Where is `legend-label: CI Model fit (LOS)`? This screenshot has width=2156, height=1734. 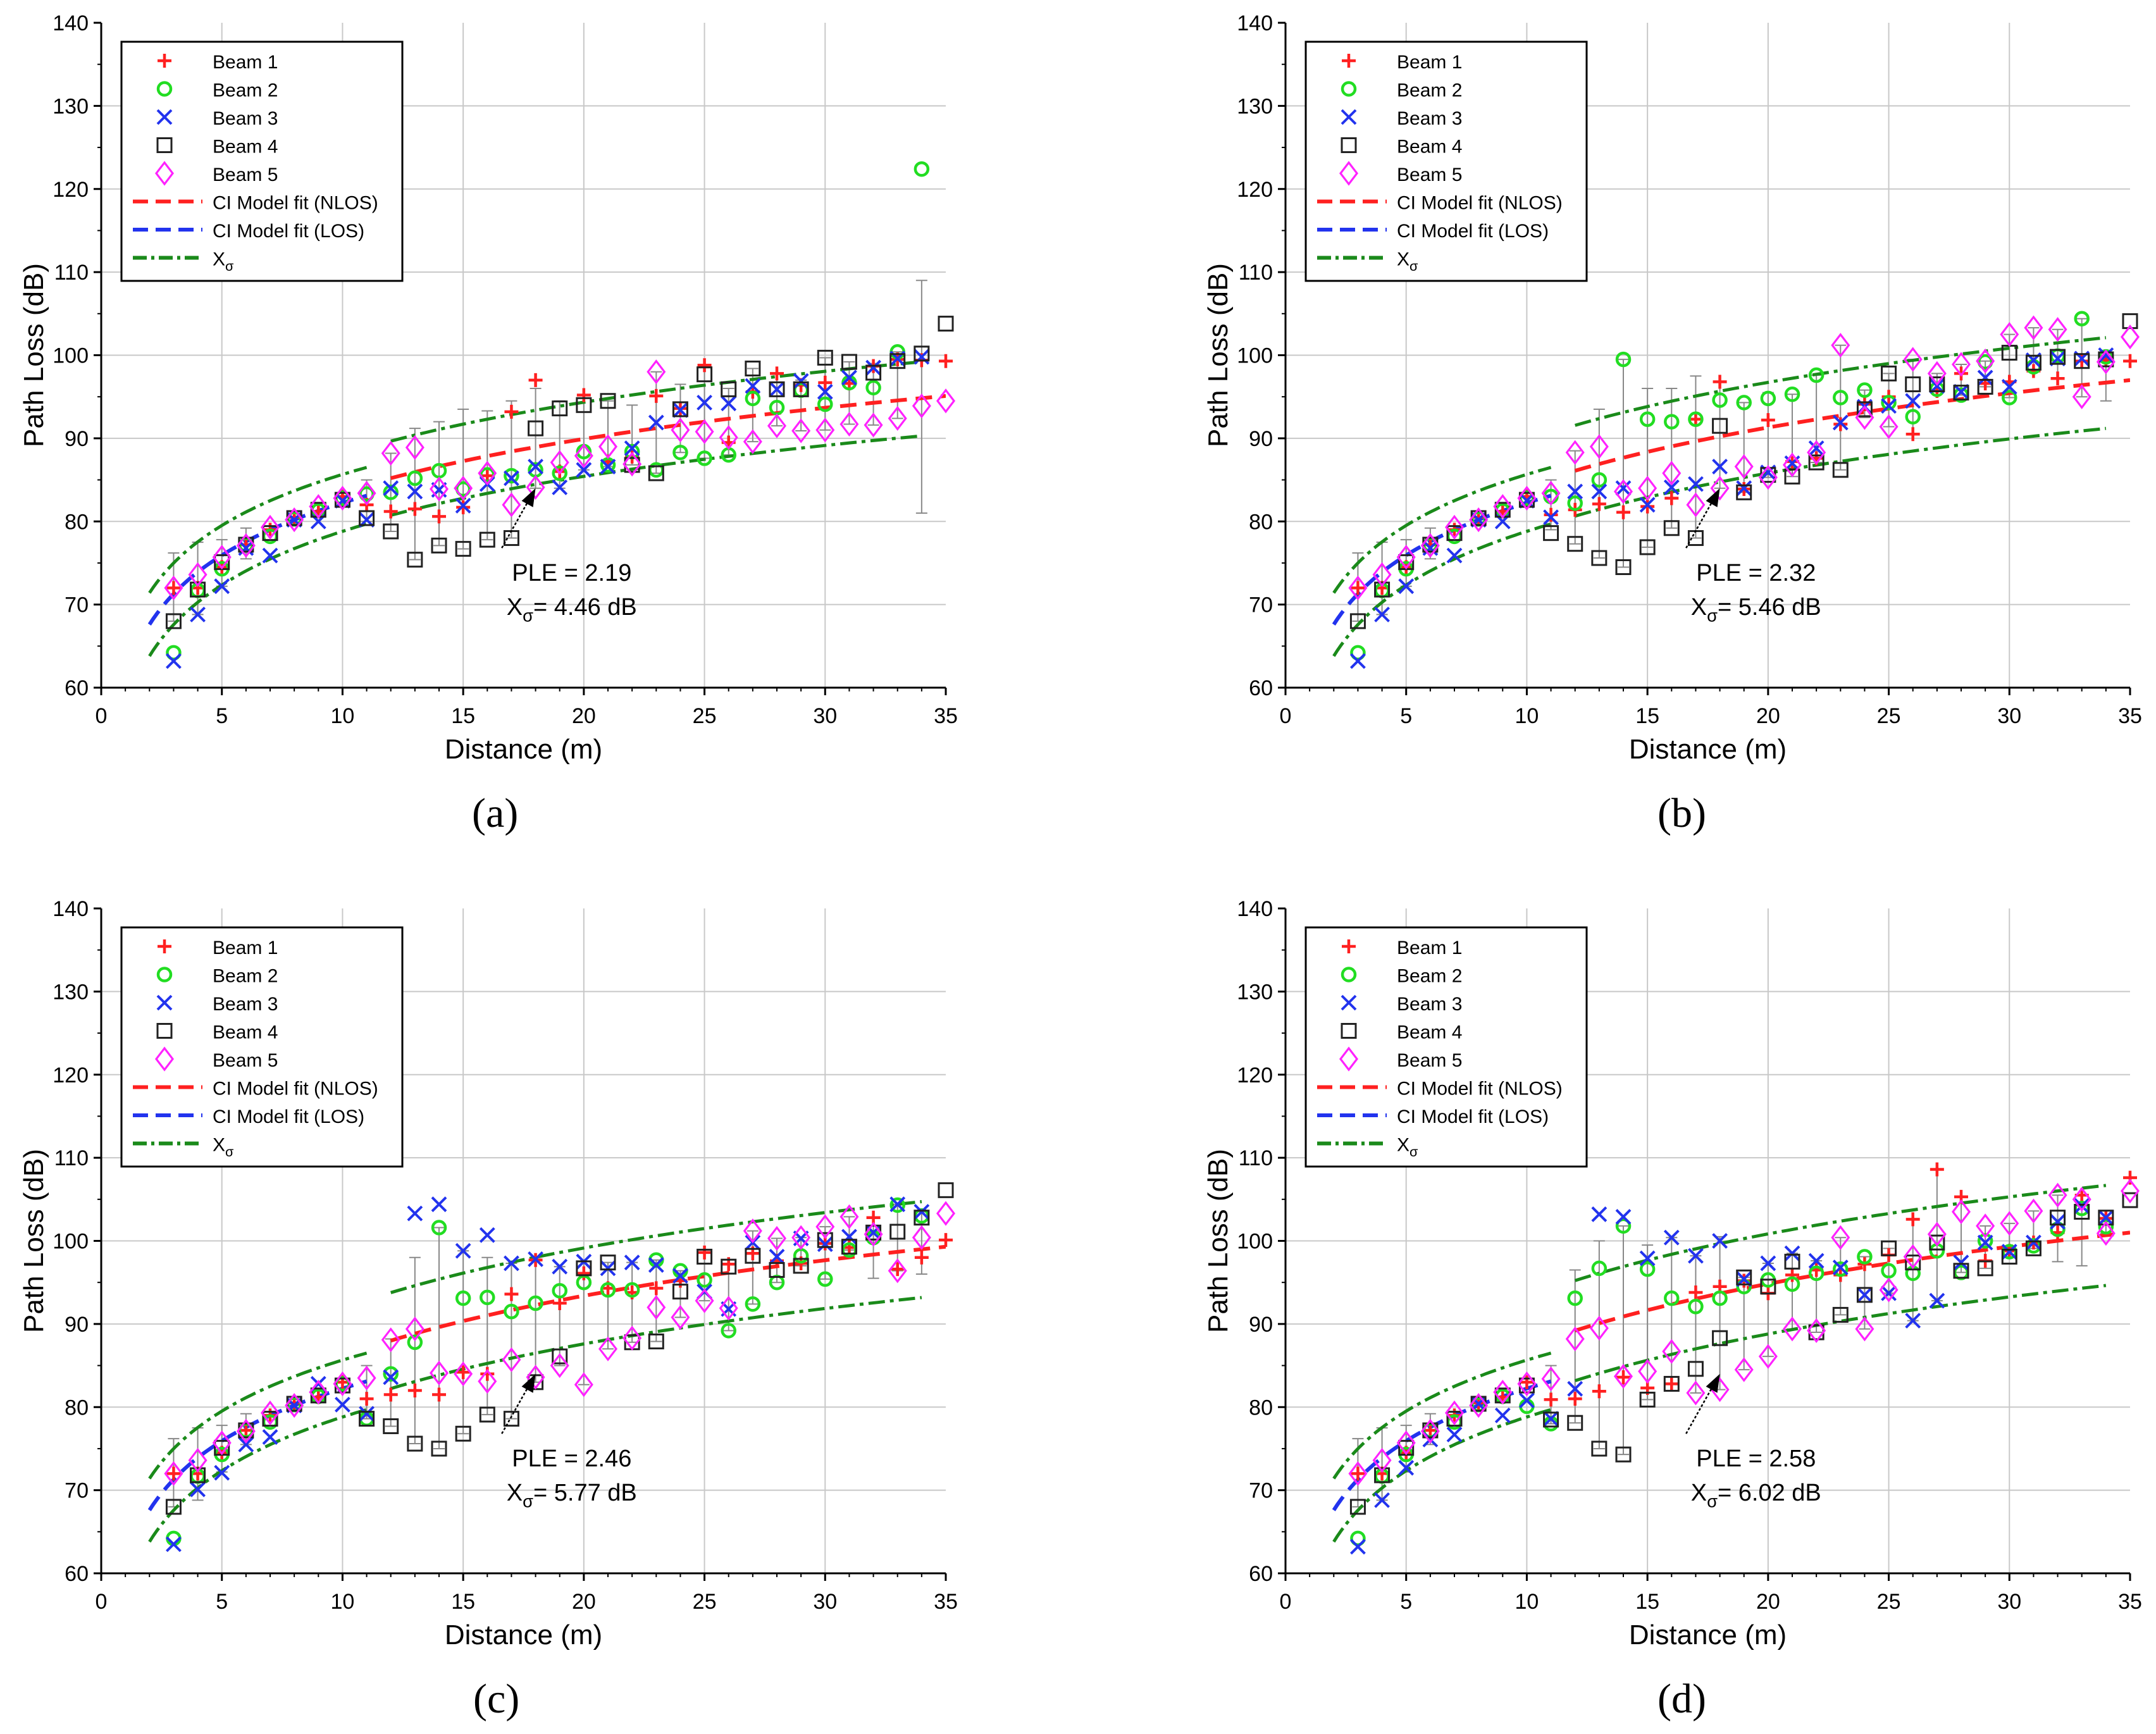
legend-label: CI Model fit (LOS) is located at coordinates (1473, 231).